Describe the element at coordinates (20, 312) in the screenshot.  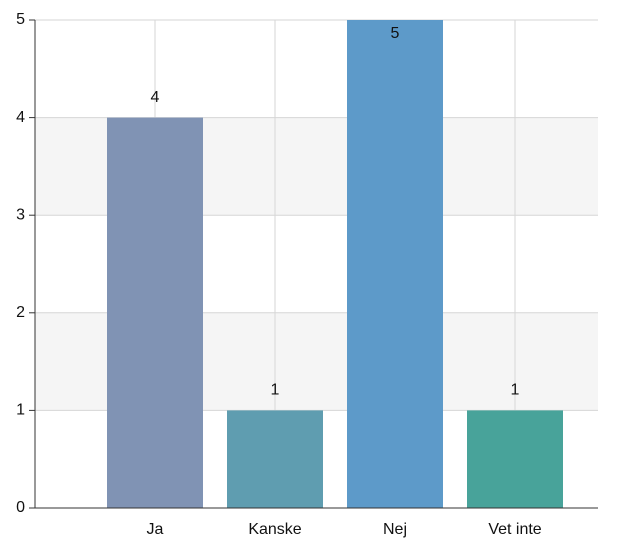
I see `y-tick-label: 2` at that location.